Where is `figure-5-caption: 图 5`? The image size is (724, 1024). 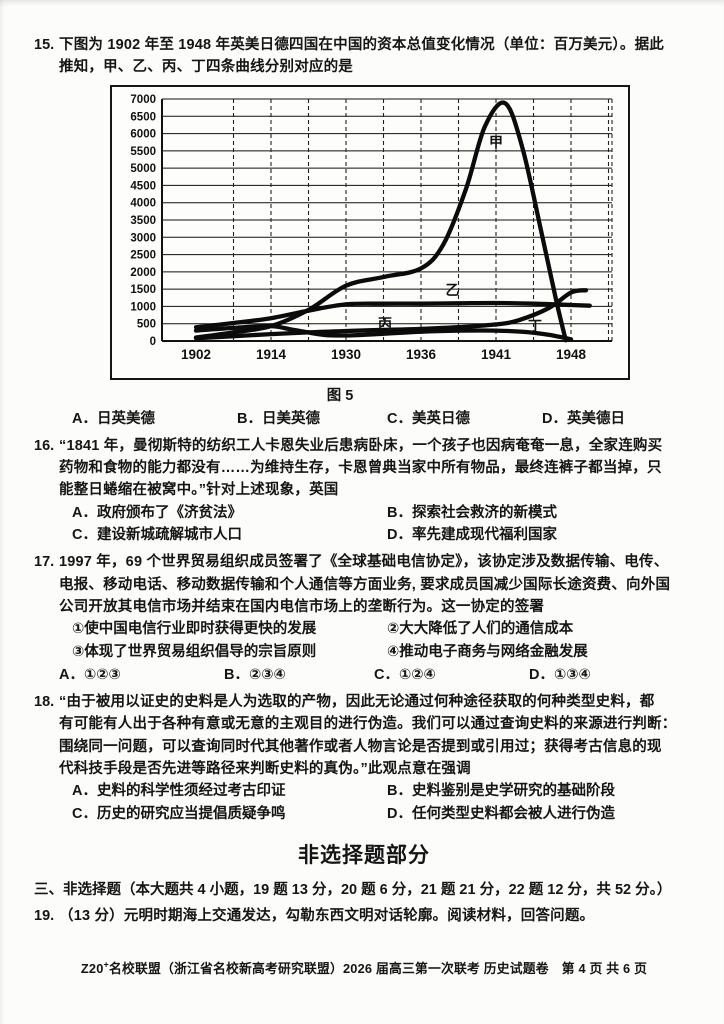 figure-5-caption: 图 5 is located at coordinates (340, 395).